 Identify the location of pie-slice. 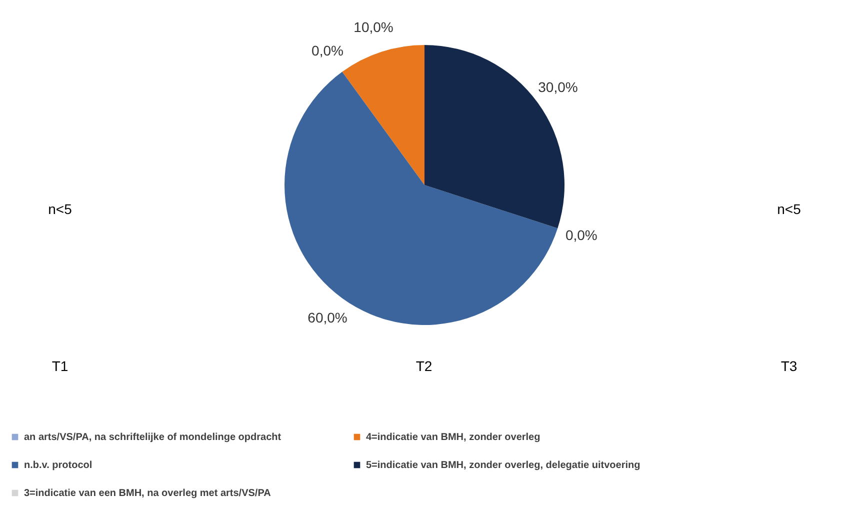
(383, 115).